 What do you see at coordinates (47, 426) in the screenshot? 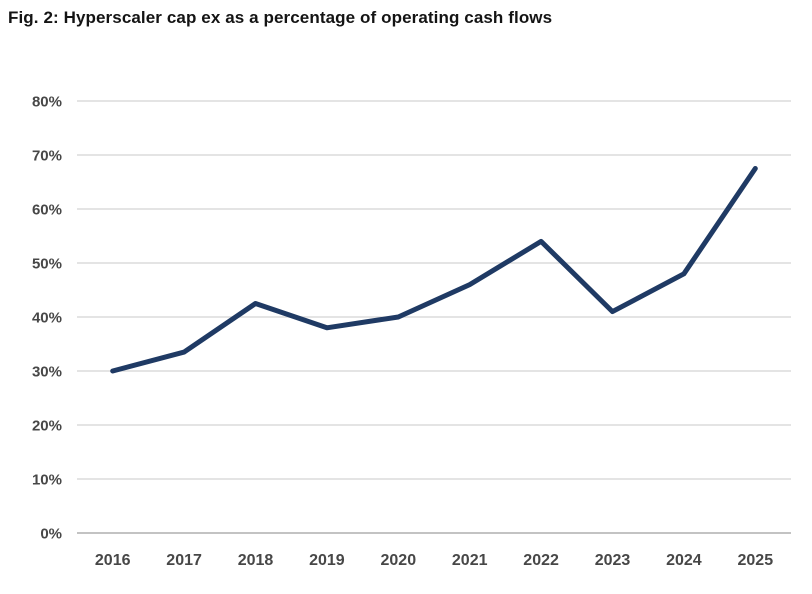
I see `y-axis-tick-label: 20%` at bounding box center [47, 426].